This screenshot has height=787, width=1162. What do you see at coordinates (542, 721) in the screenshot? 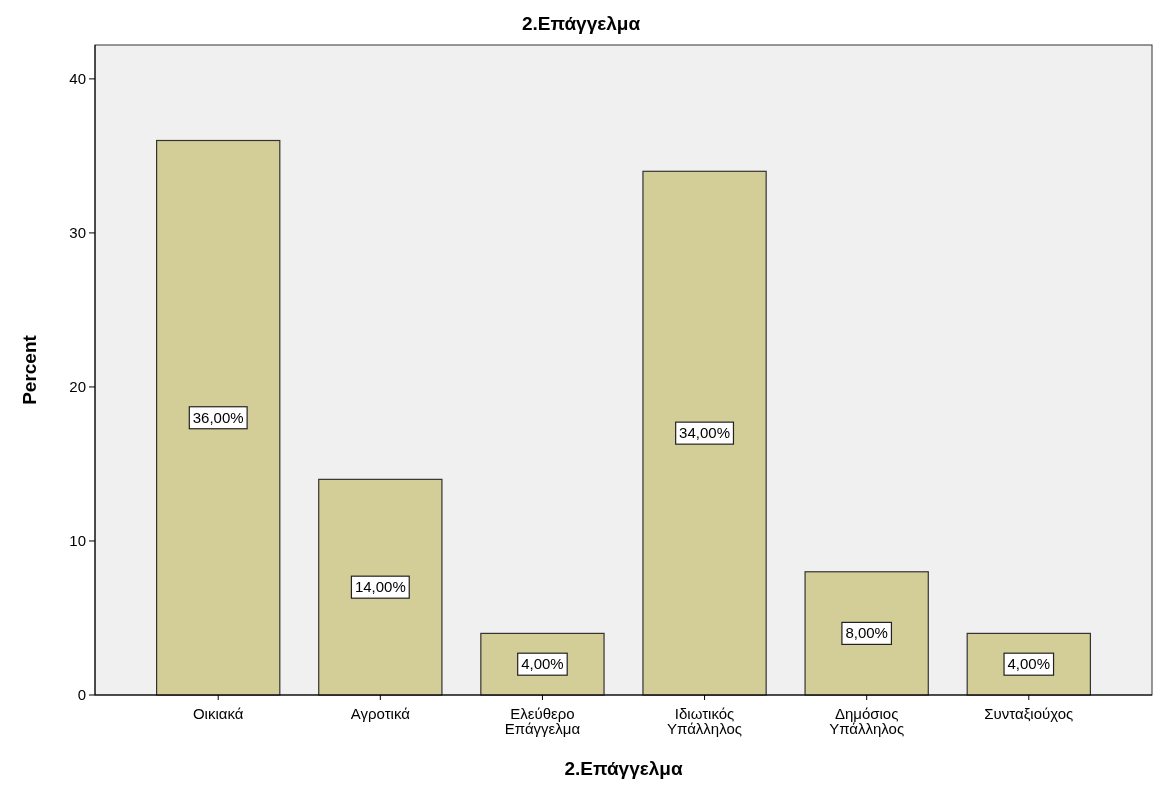
I see `x-tick-label: Ελεύθερο Επάγγελμα` at bounding box center [542, 721].